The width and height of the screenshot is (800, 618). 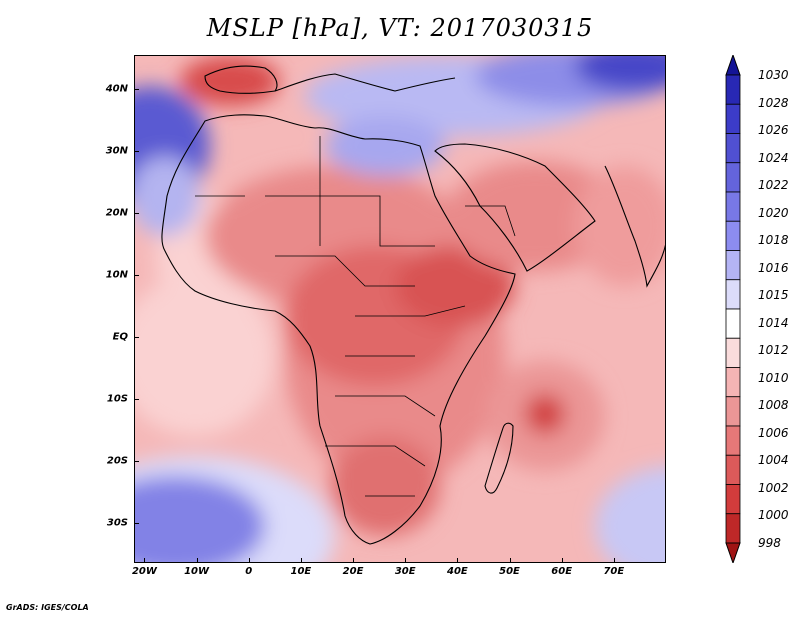 I want to click on colorbar-label: 1015, so click(x=773, y=295).